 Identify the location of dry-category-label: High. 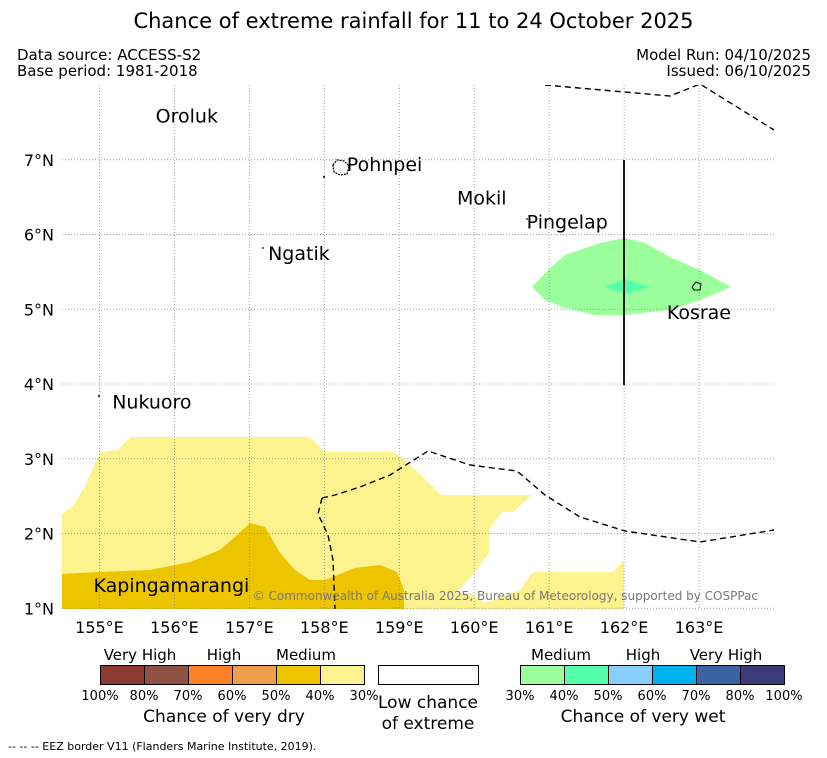
(224, 655).